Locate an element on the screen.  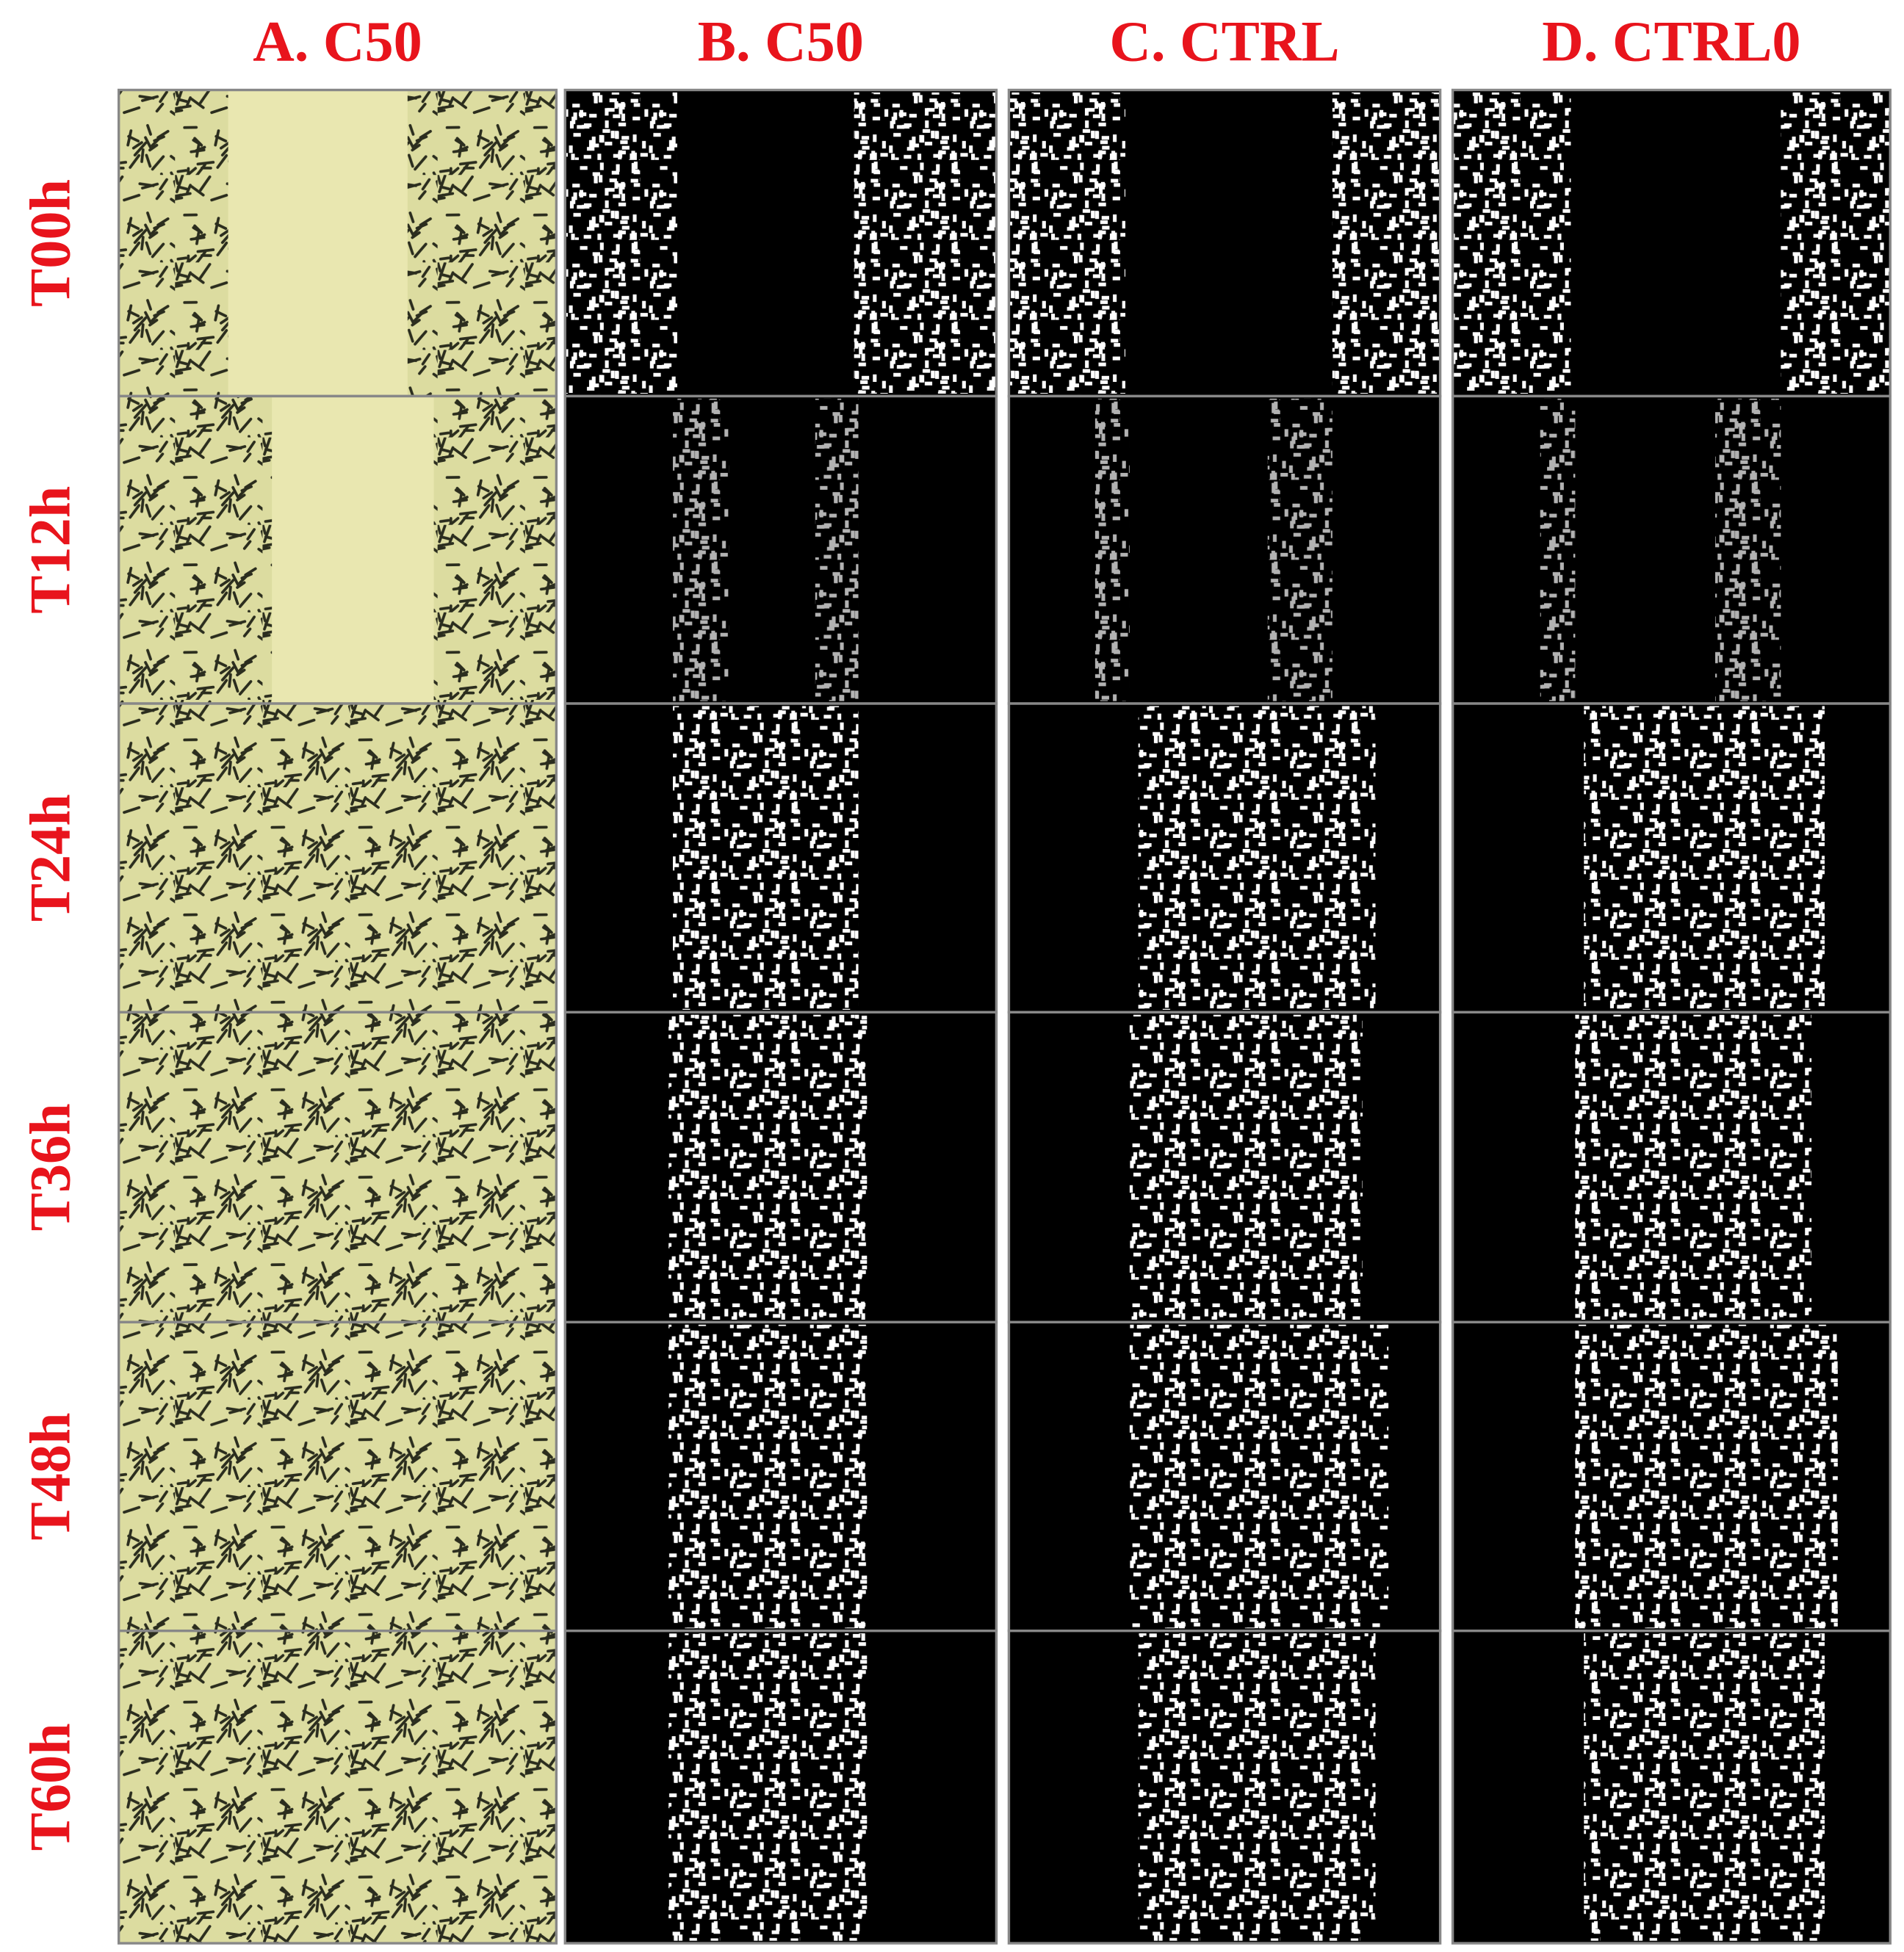
row-label: T00h is located at coordinates (50, 243).